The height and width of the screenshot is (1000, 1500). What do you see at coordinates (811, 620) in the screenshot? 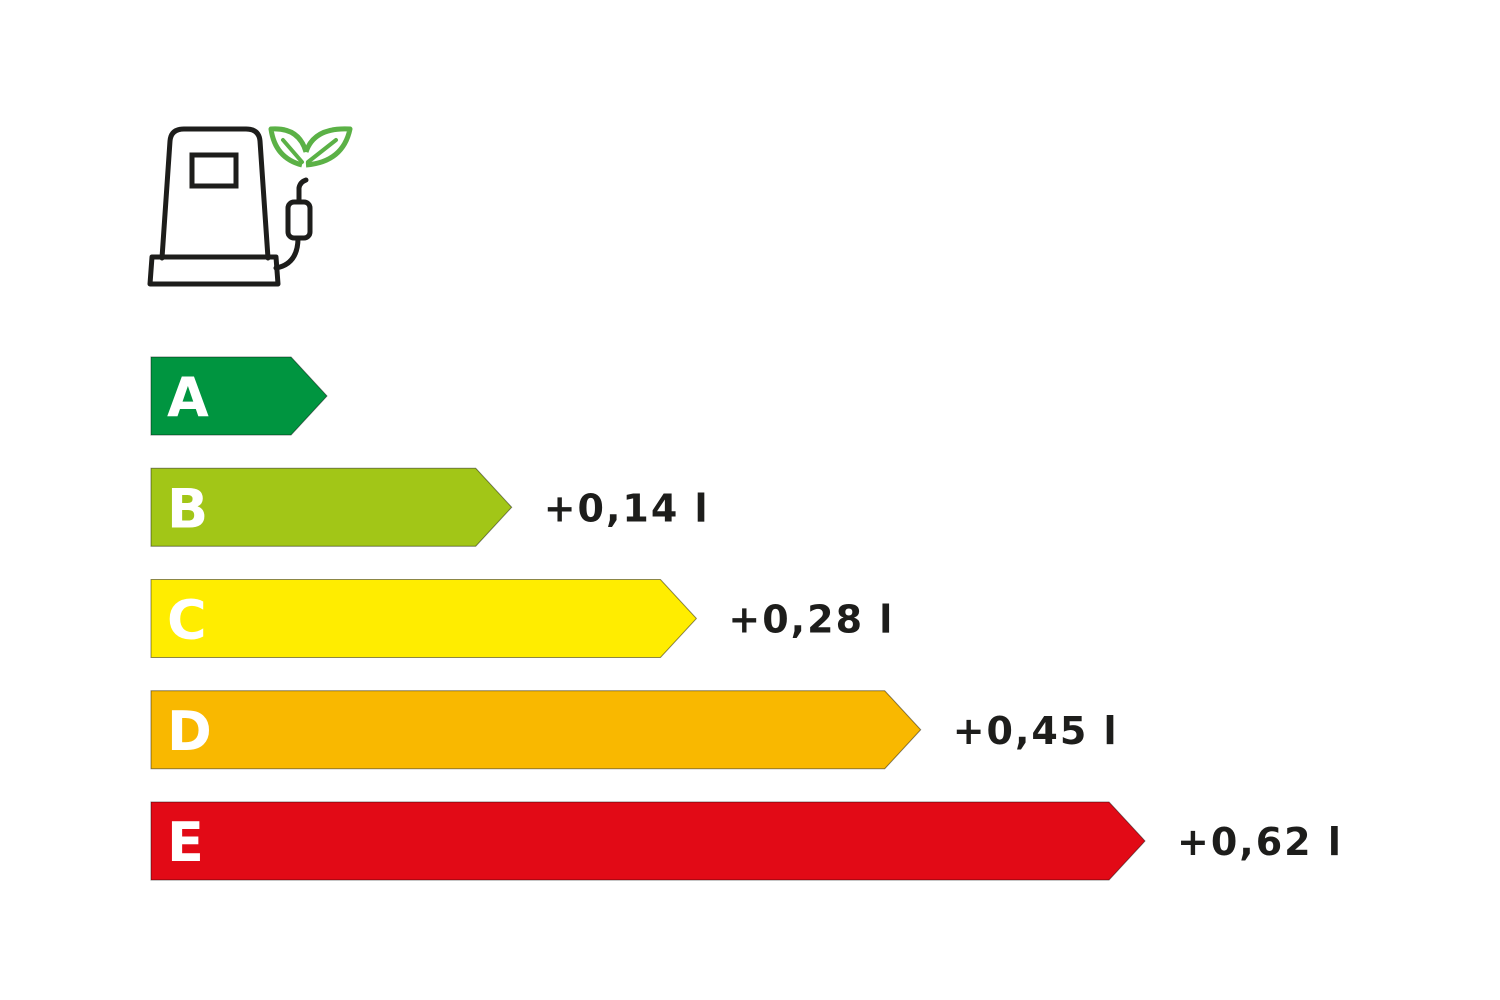
I see `value-label-c: +0,28 l` at bounding box center [811, 620].